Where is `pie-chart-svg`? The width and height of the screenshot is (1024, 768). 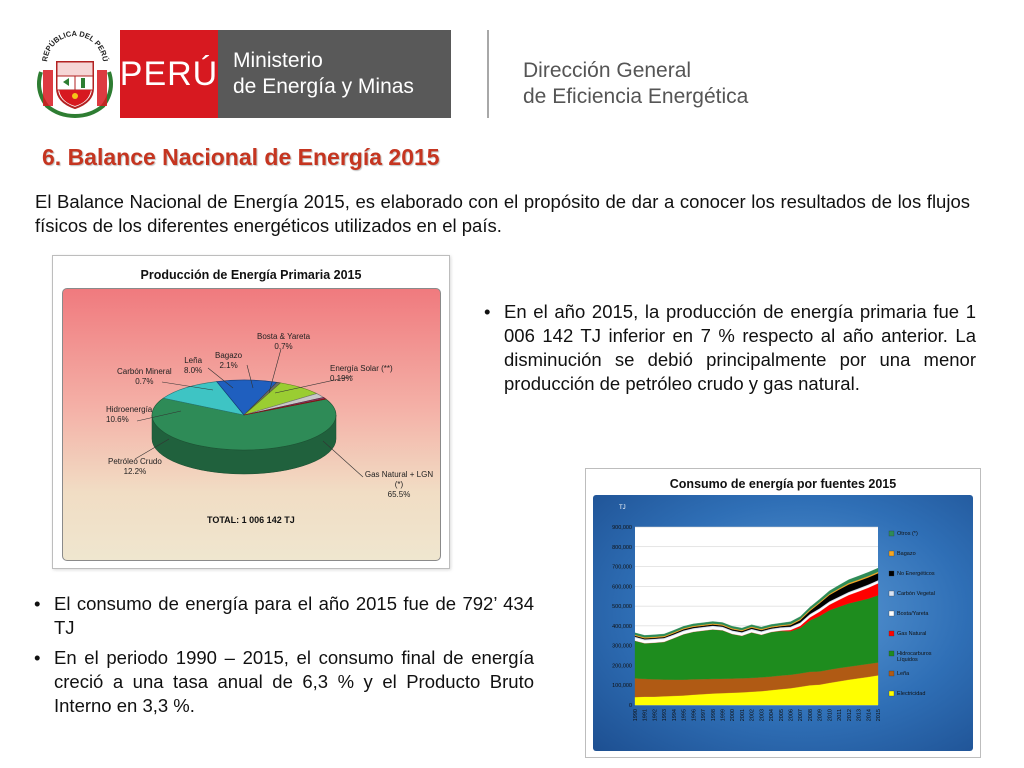 pie-chart-svg is located at coordinates (249, 413).